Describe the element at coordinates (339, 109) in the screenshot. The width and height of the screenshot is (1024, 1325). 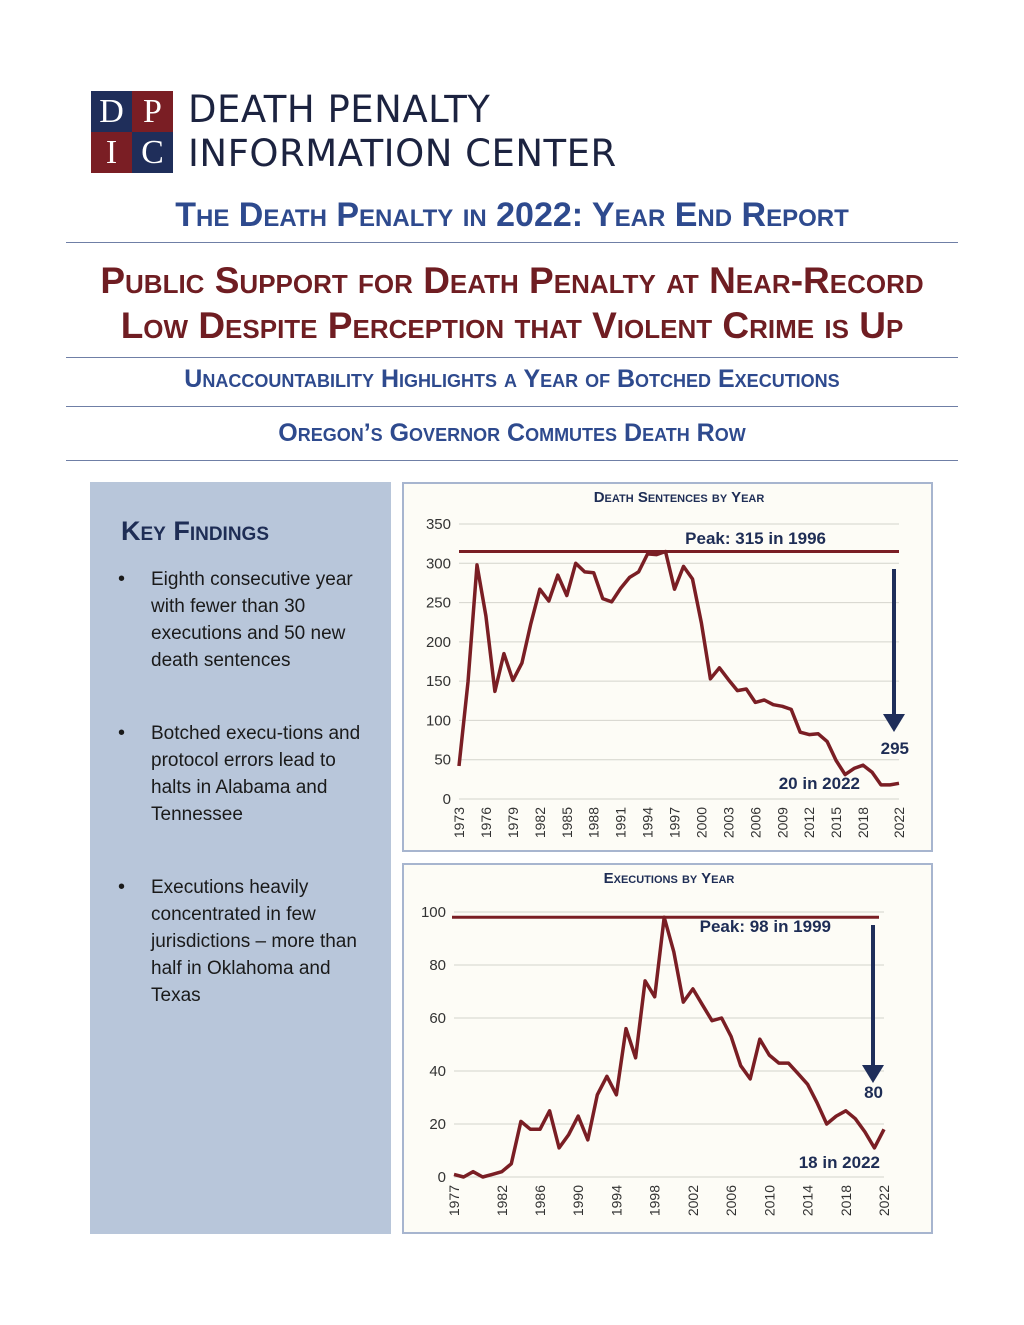
I see `organization-line-1: DEATH PENALTY` at that location.